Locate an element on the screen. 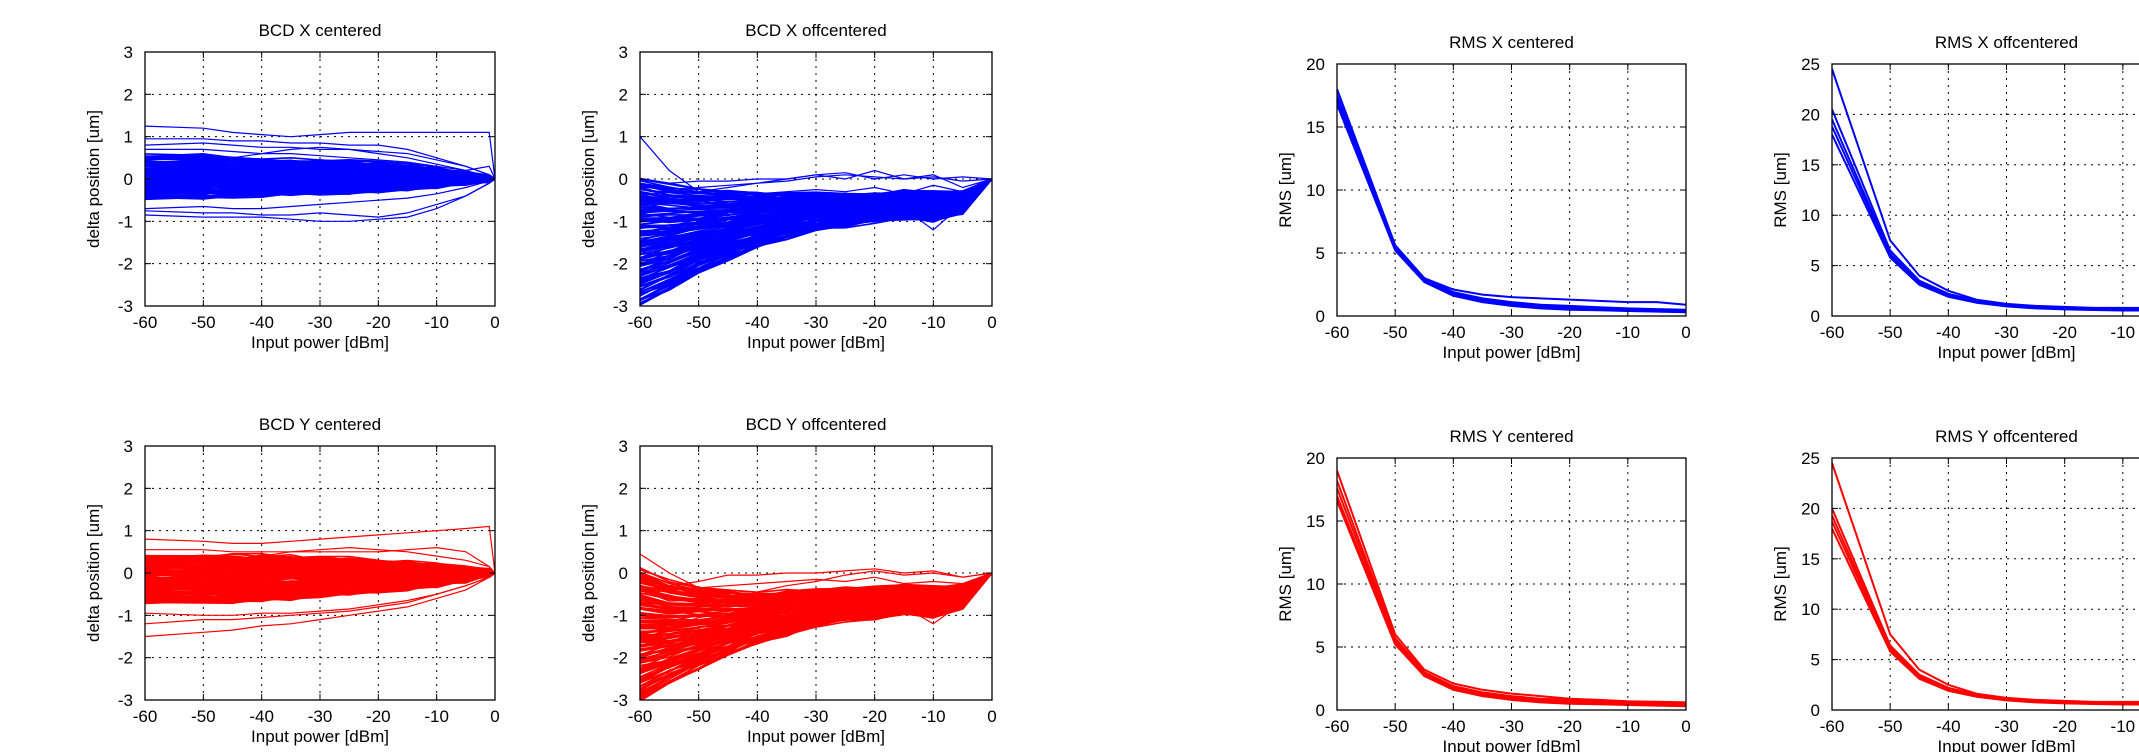 This screenshot has height=752, width=2139. axes-frame is located at coordinates (1985, 584).